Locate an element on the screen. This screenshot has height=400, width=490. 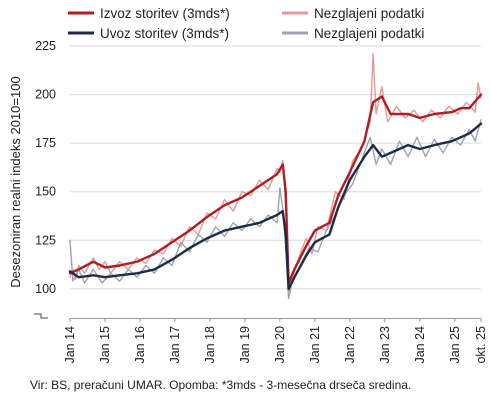
x-tick-label: Jan 22 is located at coordinates (350, 345).